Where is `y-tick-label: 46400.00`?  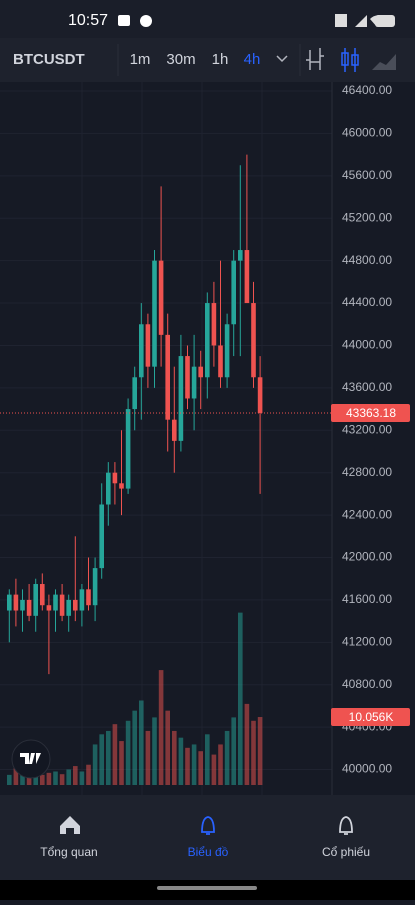 y-tick-label: 46400.00 is located at coordinates (367, 90).